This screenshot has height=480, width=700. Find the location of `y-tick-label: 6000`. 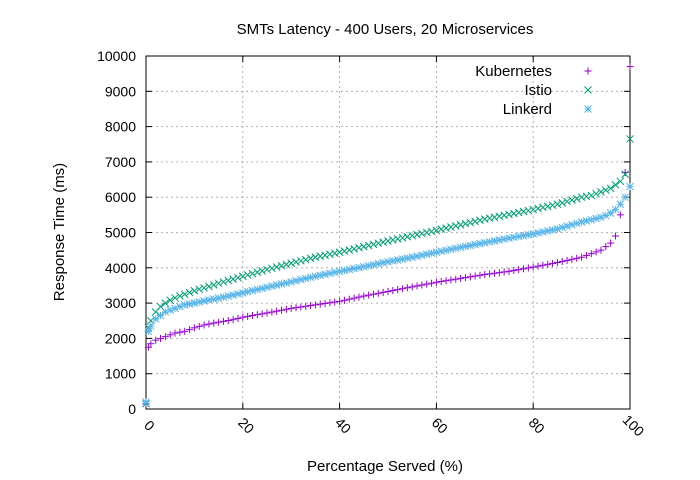

y-tick-label: 6000 is located at coordinates (120, 197).